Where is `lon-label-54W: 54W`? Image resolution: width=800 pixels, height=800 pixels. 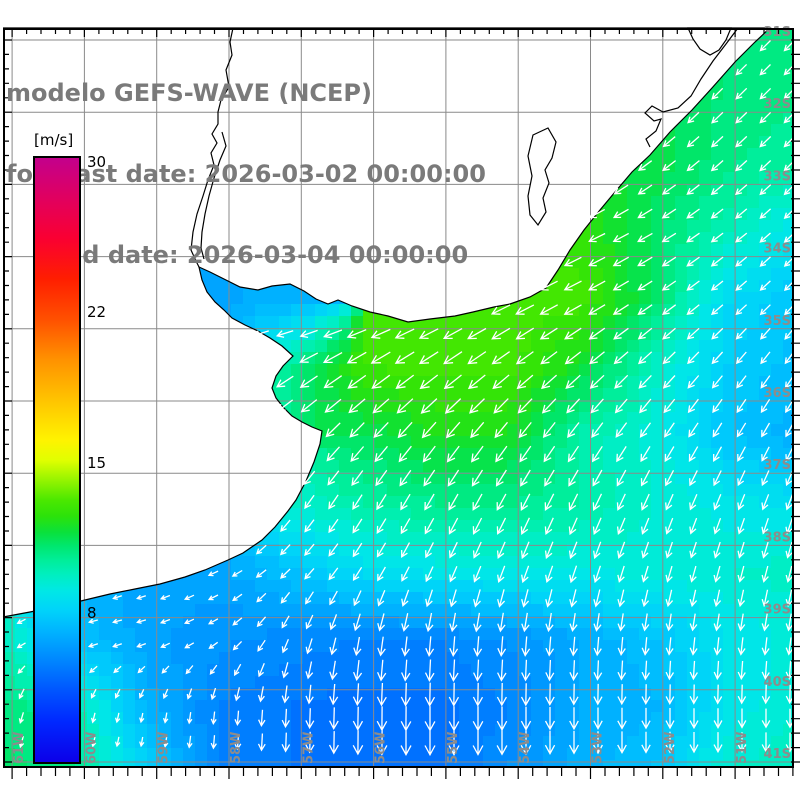
lon-label-54W: 54W is located at coordinates (525, 748).